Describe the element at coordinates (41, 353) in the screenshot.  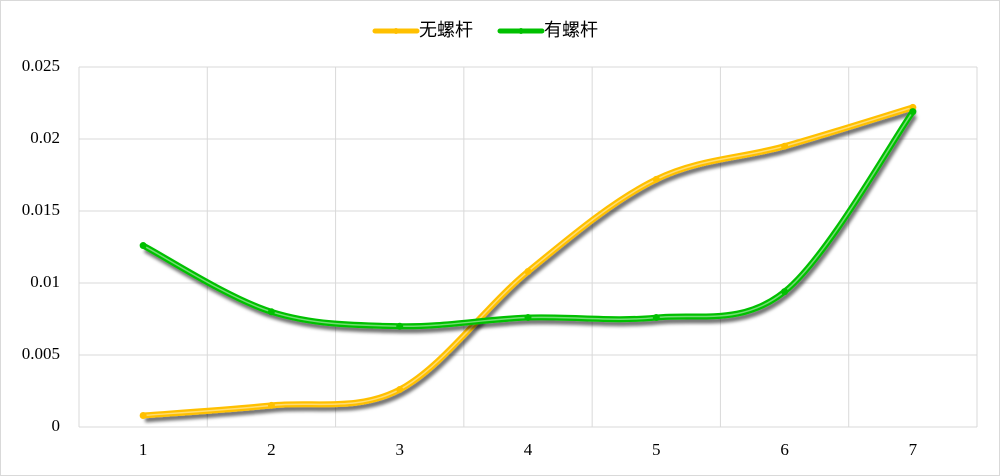
I see `y-tick-label: 0.005` at that location.